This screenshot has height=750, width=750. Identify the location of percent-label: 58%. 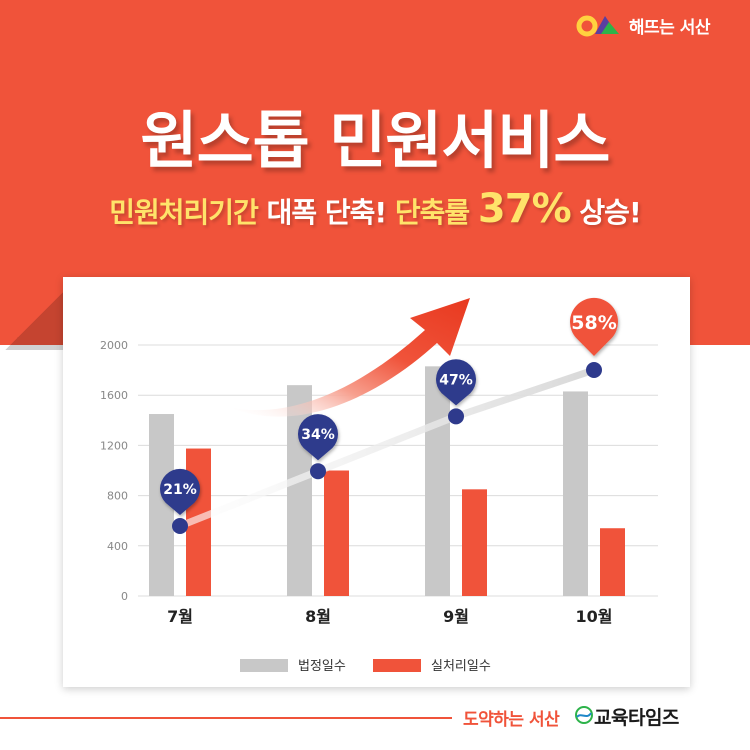
(593, 323).